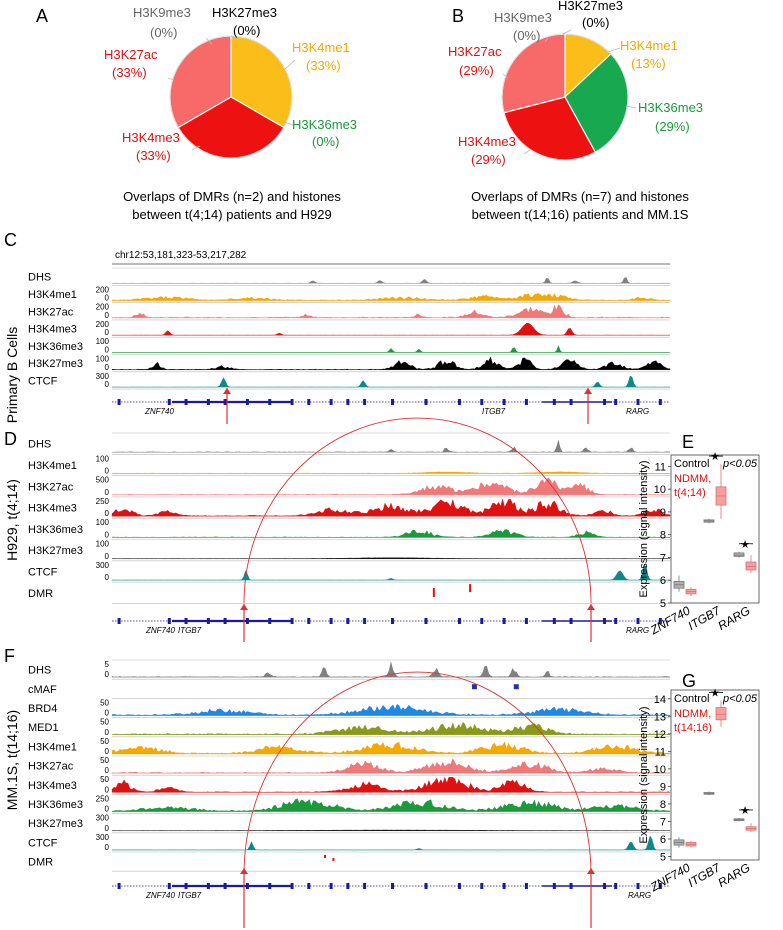  Describe the element at coordinates (476, 70) in the screenshot. I see `pie-b-pct-h3k27ac: (29%)` at that location.